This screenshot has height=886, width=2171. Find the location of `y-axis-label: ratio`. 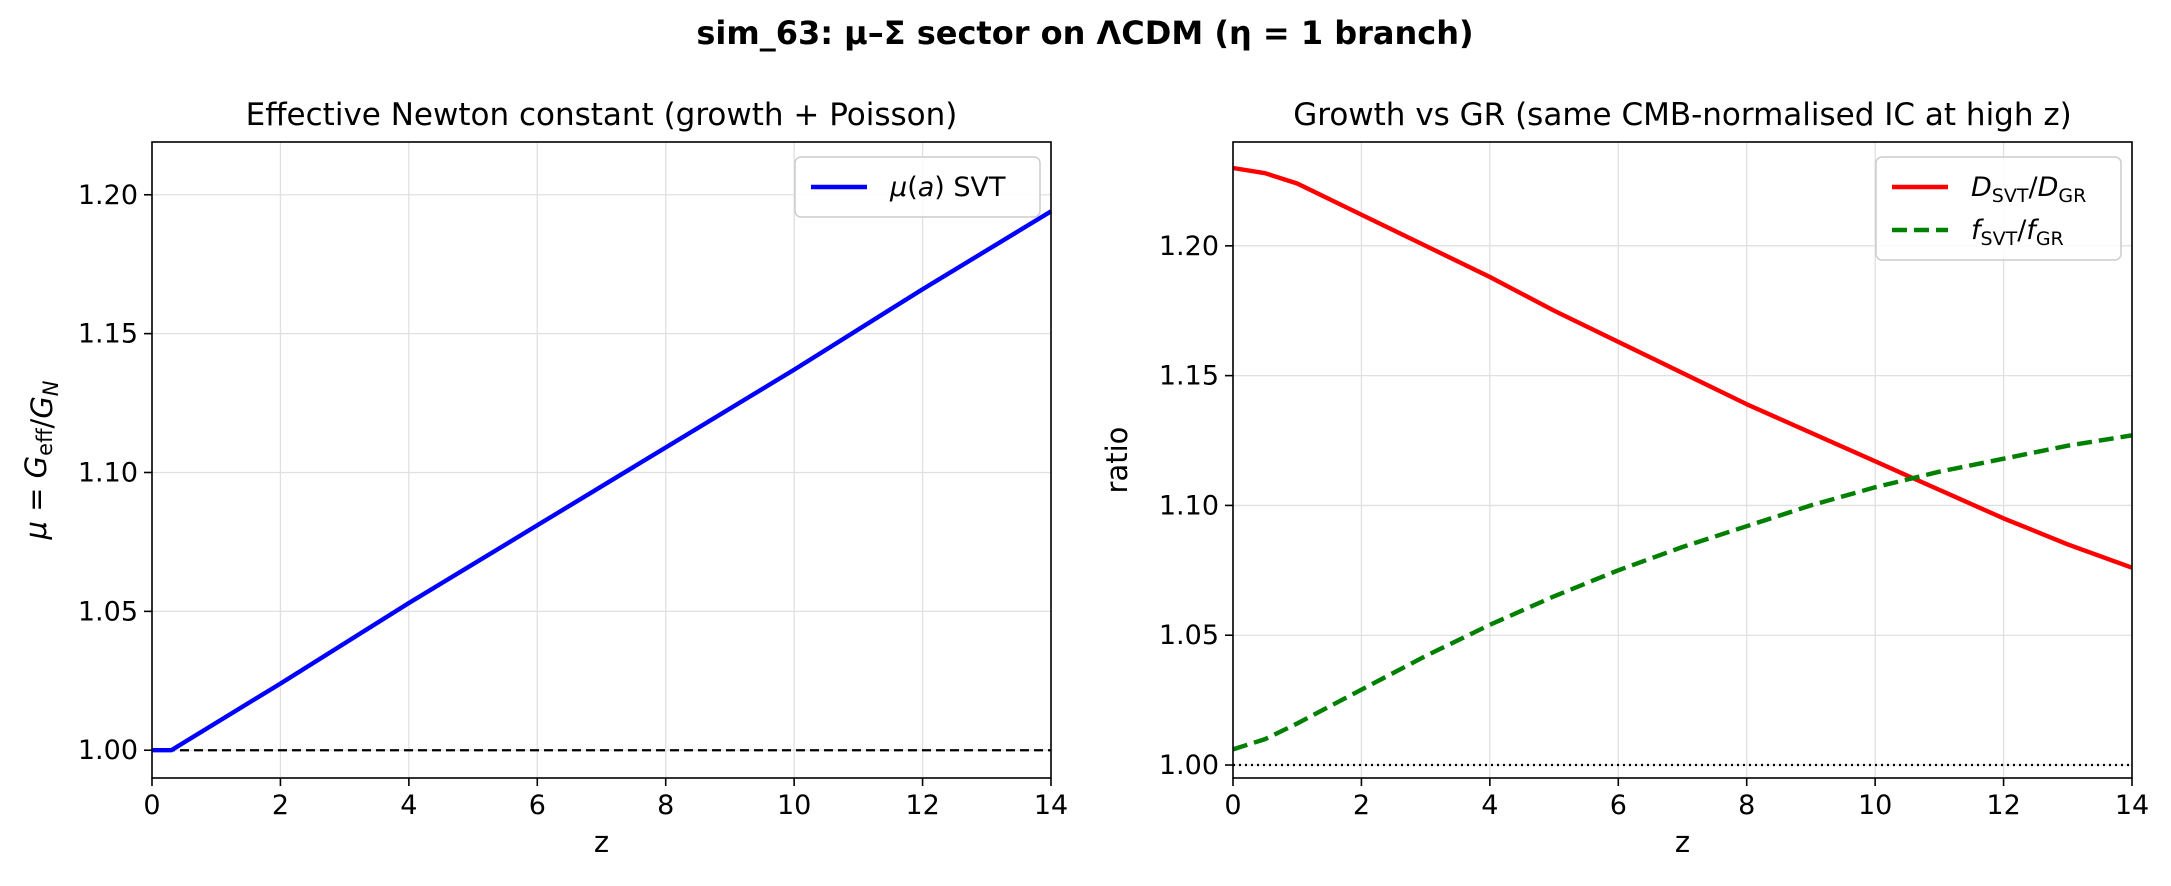

y-axis-label: ratio is located at coordinates (1117, 460).